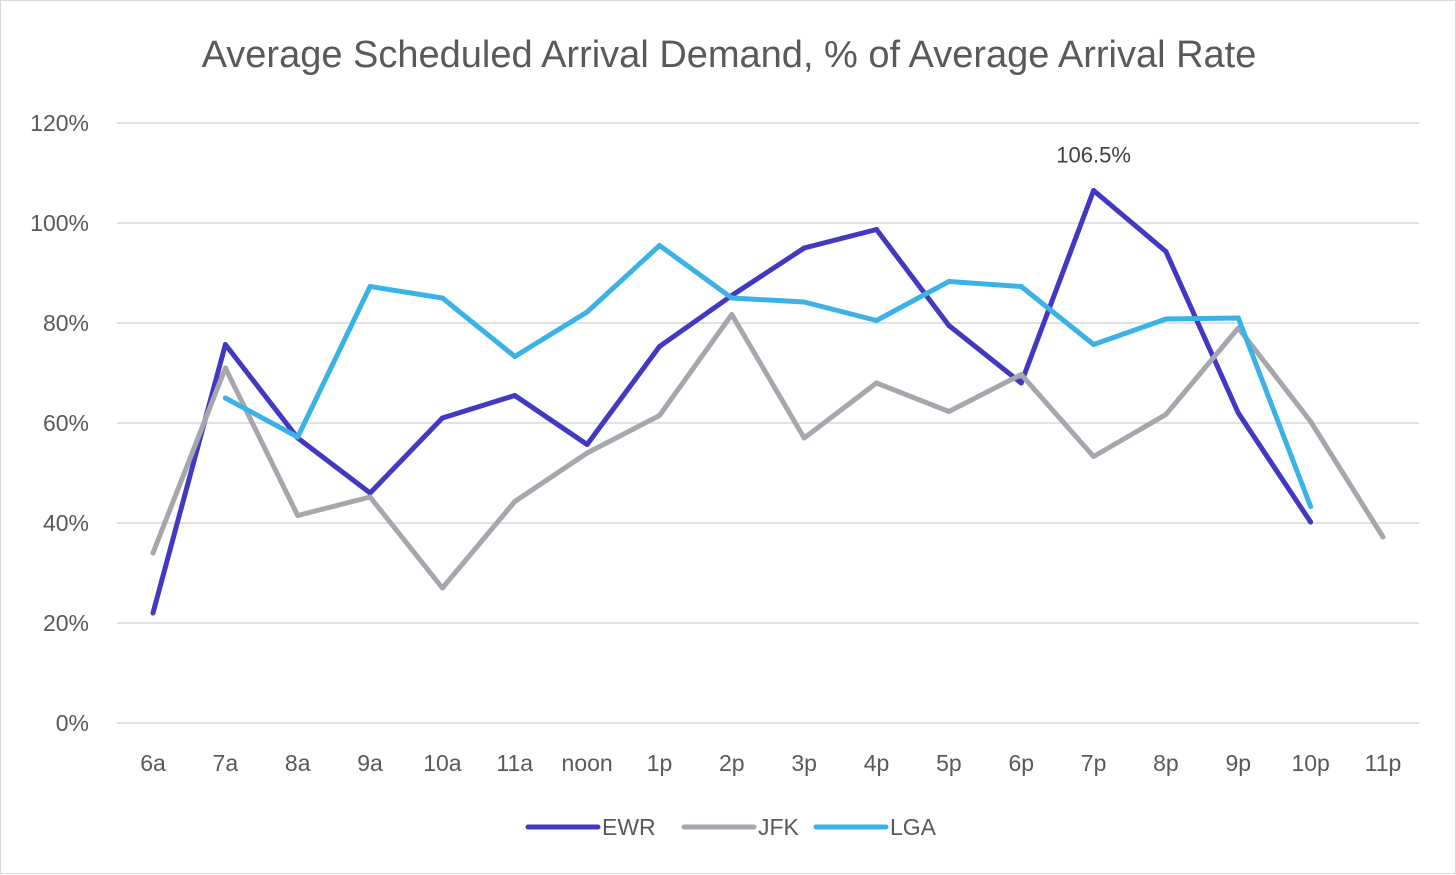 Image resolution: width=1456 pixels, height=875 pixels. What do you see at coordinates (66, 423) in the screenshot?
I see `y-tick-label: 60%` at bounding box center [66, 423].